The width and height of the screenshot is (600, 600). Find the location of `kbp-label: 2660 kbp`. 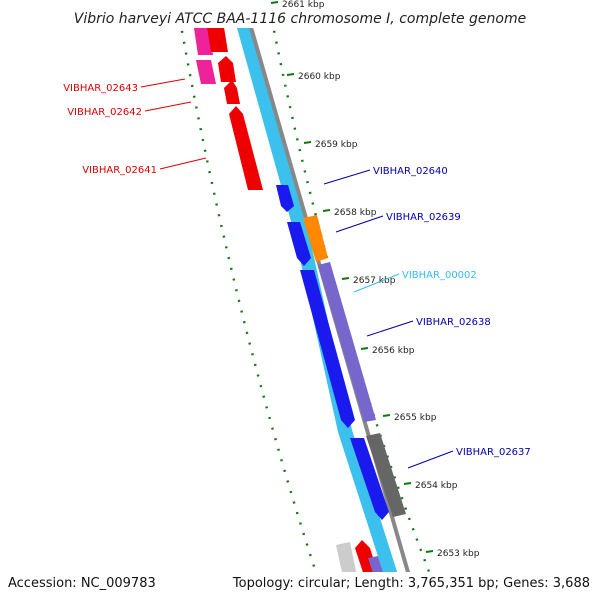

kbp-label: 2660 kbp is located at coordinates (319, 77).